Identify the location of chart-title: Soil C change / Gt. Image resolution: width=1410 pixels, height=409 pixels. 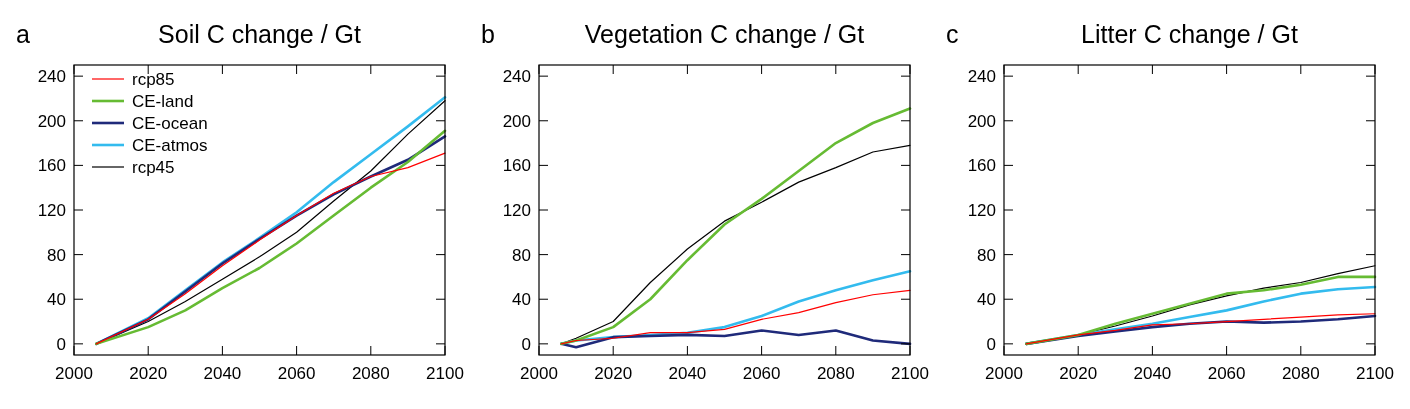
(259, 34).